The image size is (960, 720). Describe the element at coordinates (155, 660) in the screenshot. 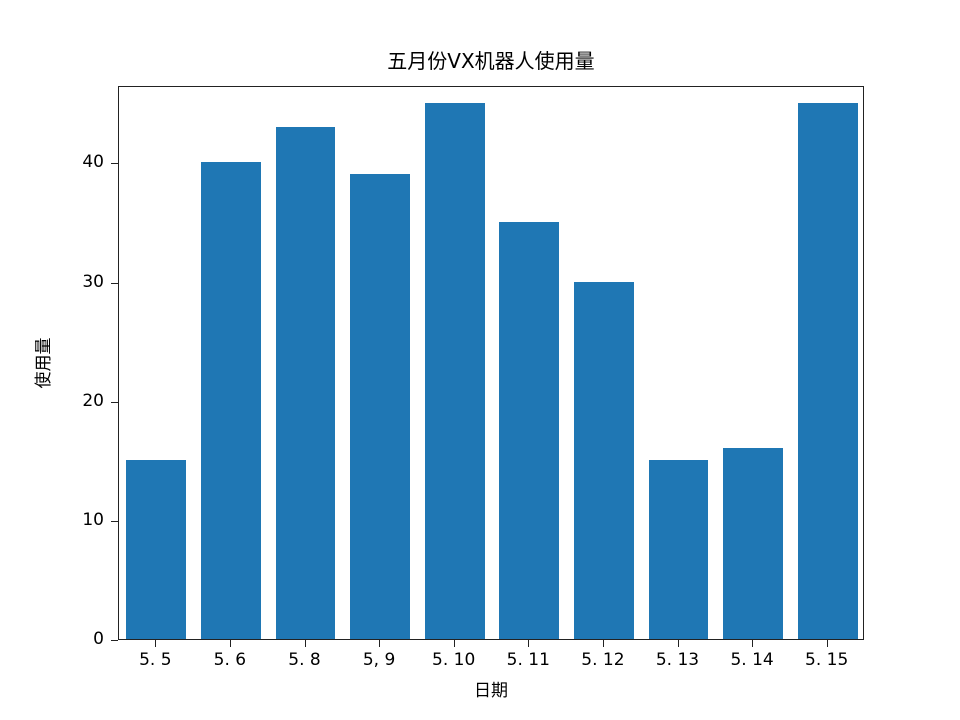

I see `x-tick-label: 5. 5` at that location.